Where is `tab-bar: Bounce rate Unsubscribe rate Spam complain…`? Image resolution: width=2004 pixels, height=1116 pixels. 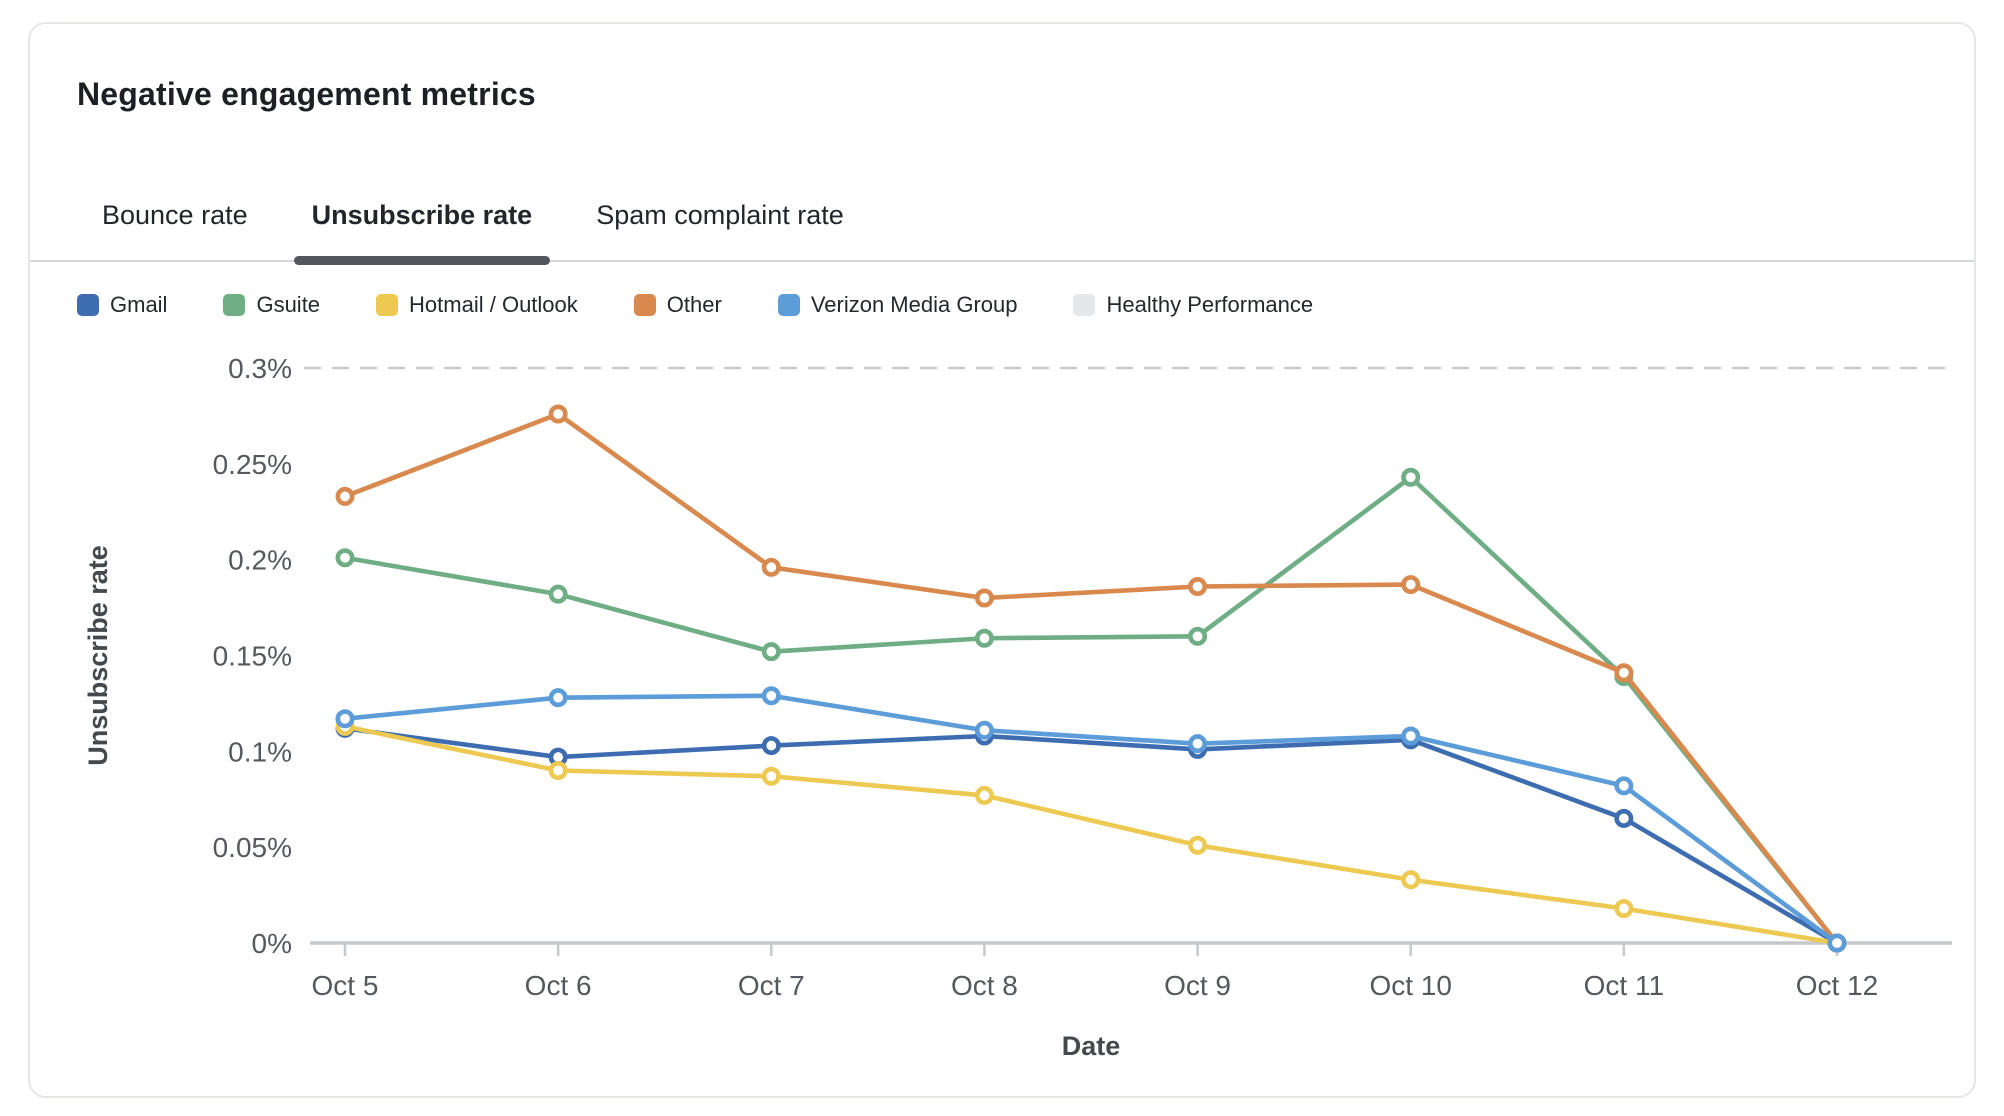 tab-bar: Bounce rate Unsubscribe rate Spam complain… is located at coordinates (1002, 232).